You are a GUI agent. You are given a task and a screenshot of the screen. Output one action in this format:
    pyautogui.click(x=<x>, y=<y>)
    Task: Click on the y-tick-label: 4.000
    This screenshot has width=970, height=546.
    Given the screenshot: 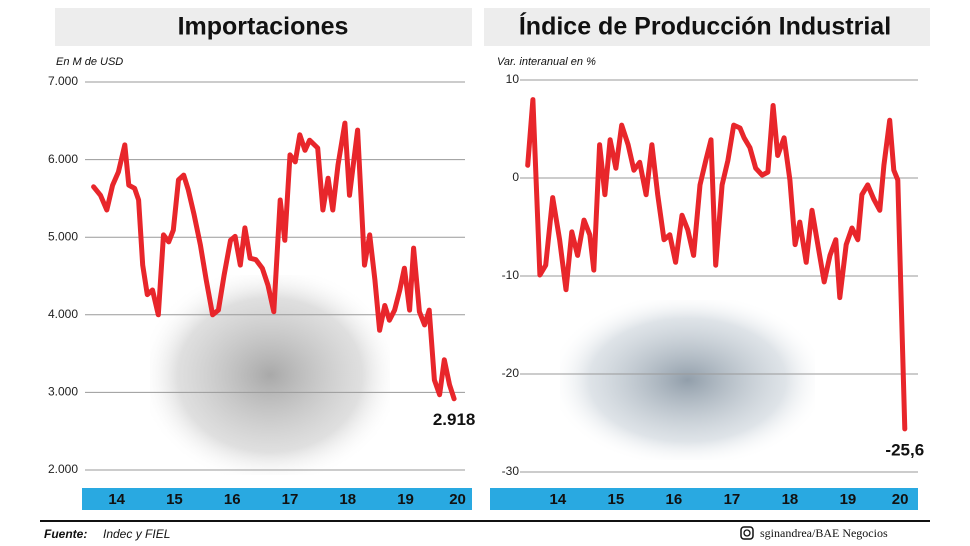 What is the action you would take?
    pyautogui.click(x=63, y=314)
    